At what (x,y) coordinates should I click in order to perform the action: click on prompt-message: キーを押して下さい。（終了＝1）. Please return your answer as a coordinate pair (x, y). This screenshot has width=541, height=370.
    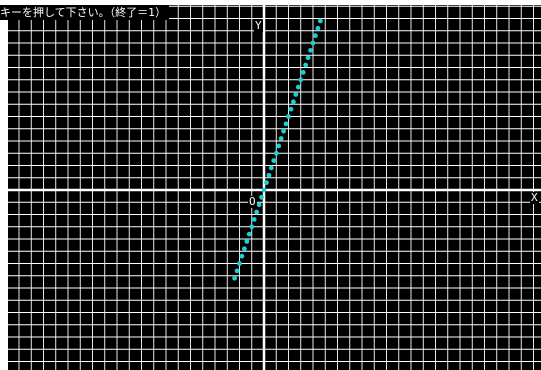
    Looking at the image, I should click on (85, 12).